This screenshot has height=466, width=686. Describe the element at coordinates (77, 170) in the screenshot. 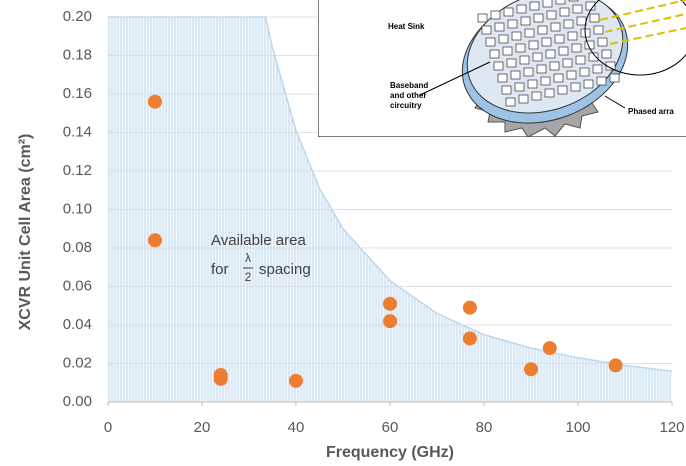

I see `y-tick-label: 0.12` at that location.